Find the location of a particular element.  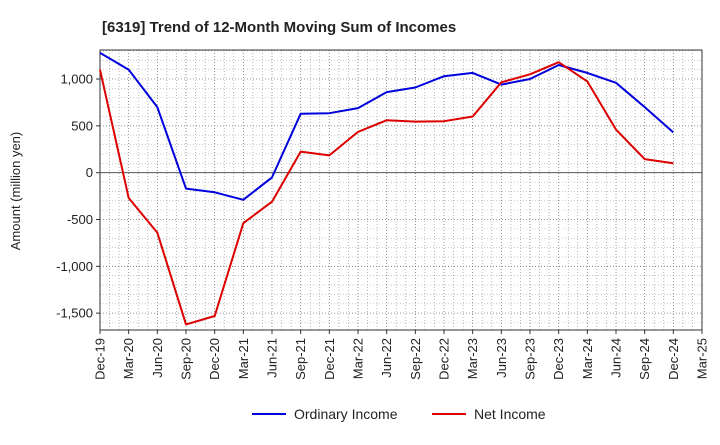

x-tick-label: Sep-21 is located at coordinates (300, 359).